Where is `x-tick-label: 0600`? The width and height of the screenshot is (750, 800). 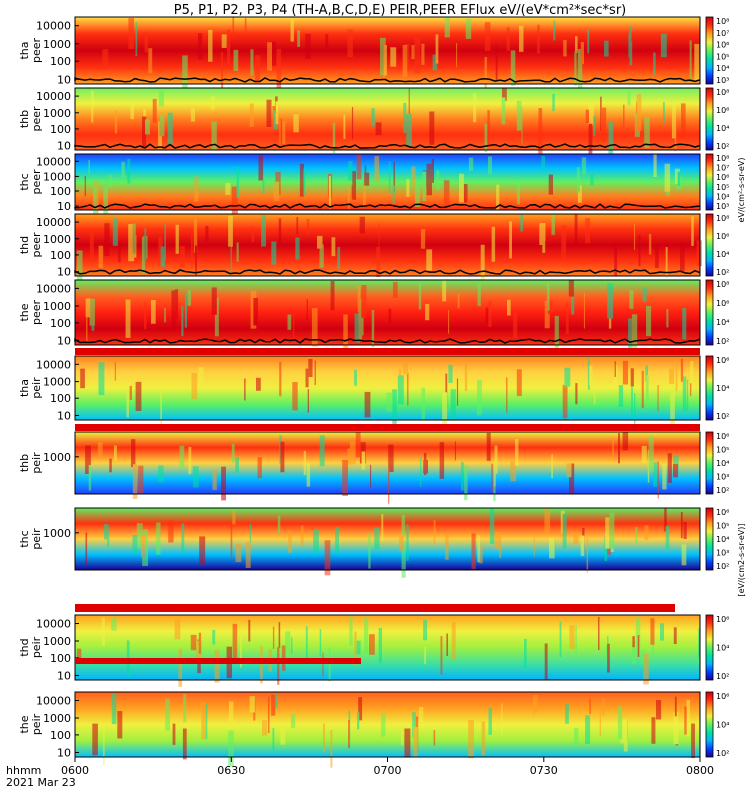
x-tick-label: 0600 is located at coordinates (75, 770).